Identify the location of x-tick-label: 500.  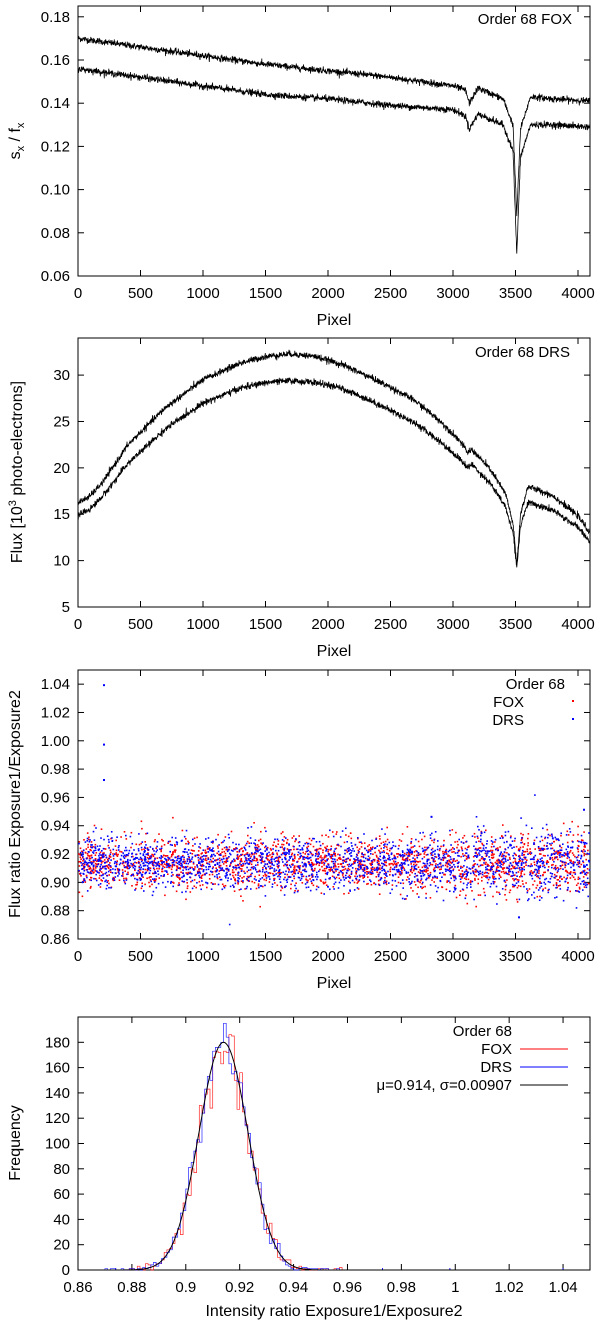
(140, 956).